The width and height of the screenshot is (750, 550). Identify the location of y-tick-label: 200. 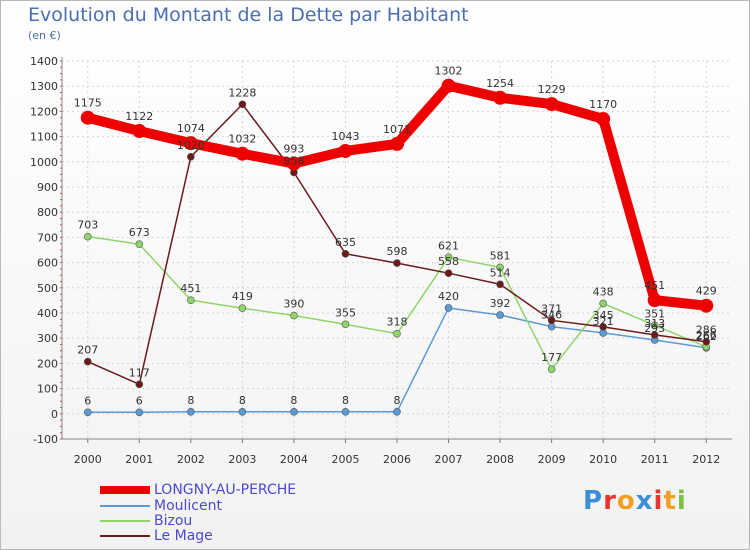
(47, 363).